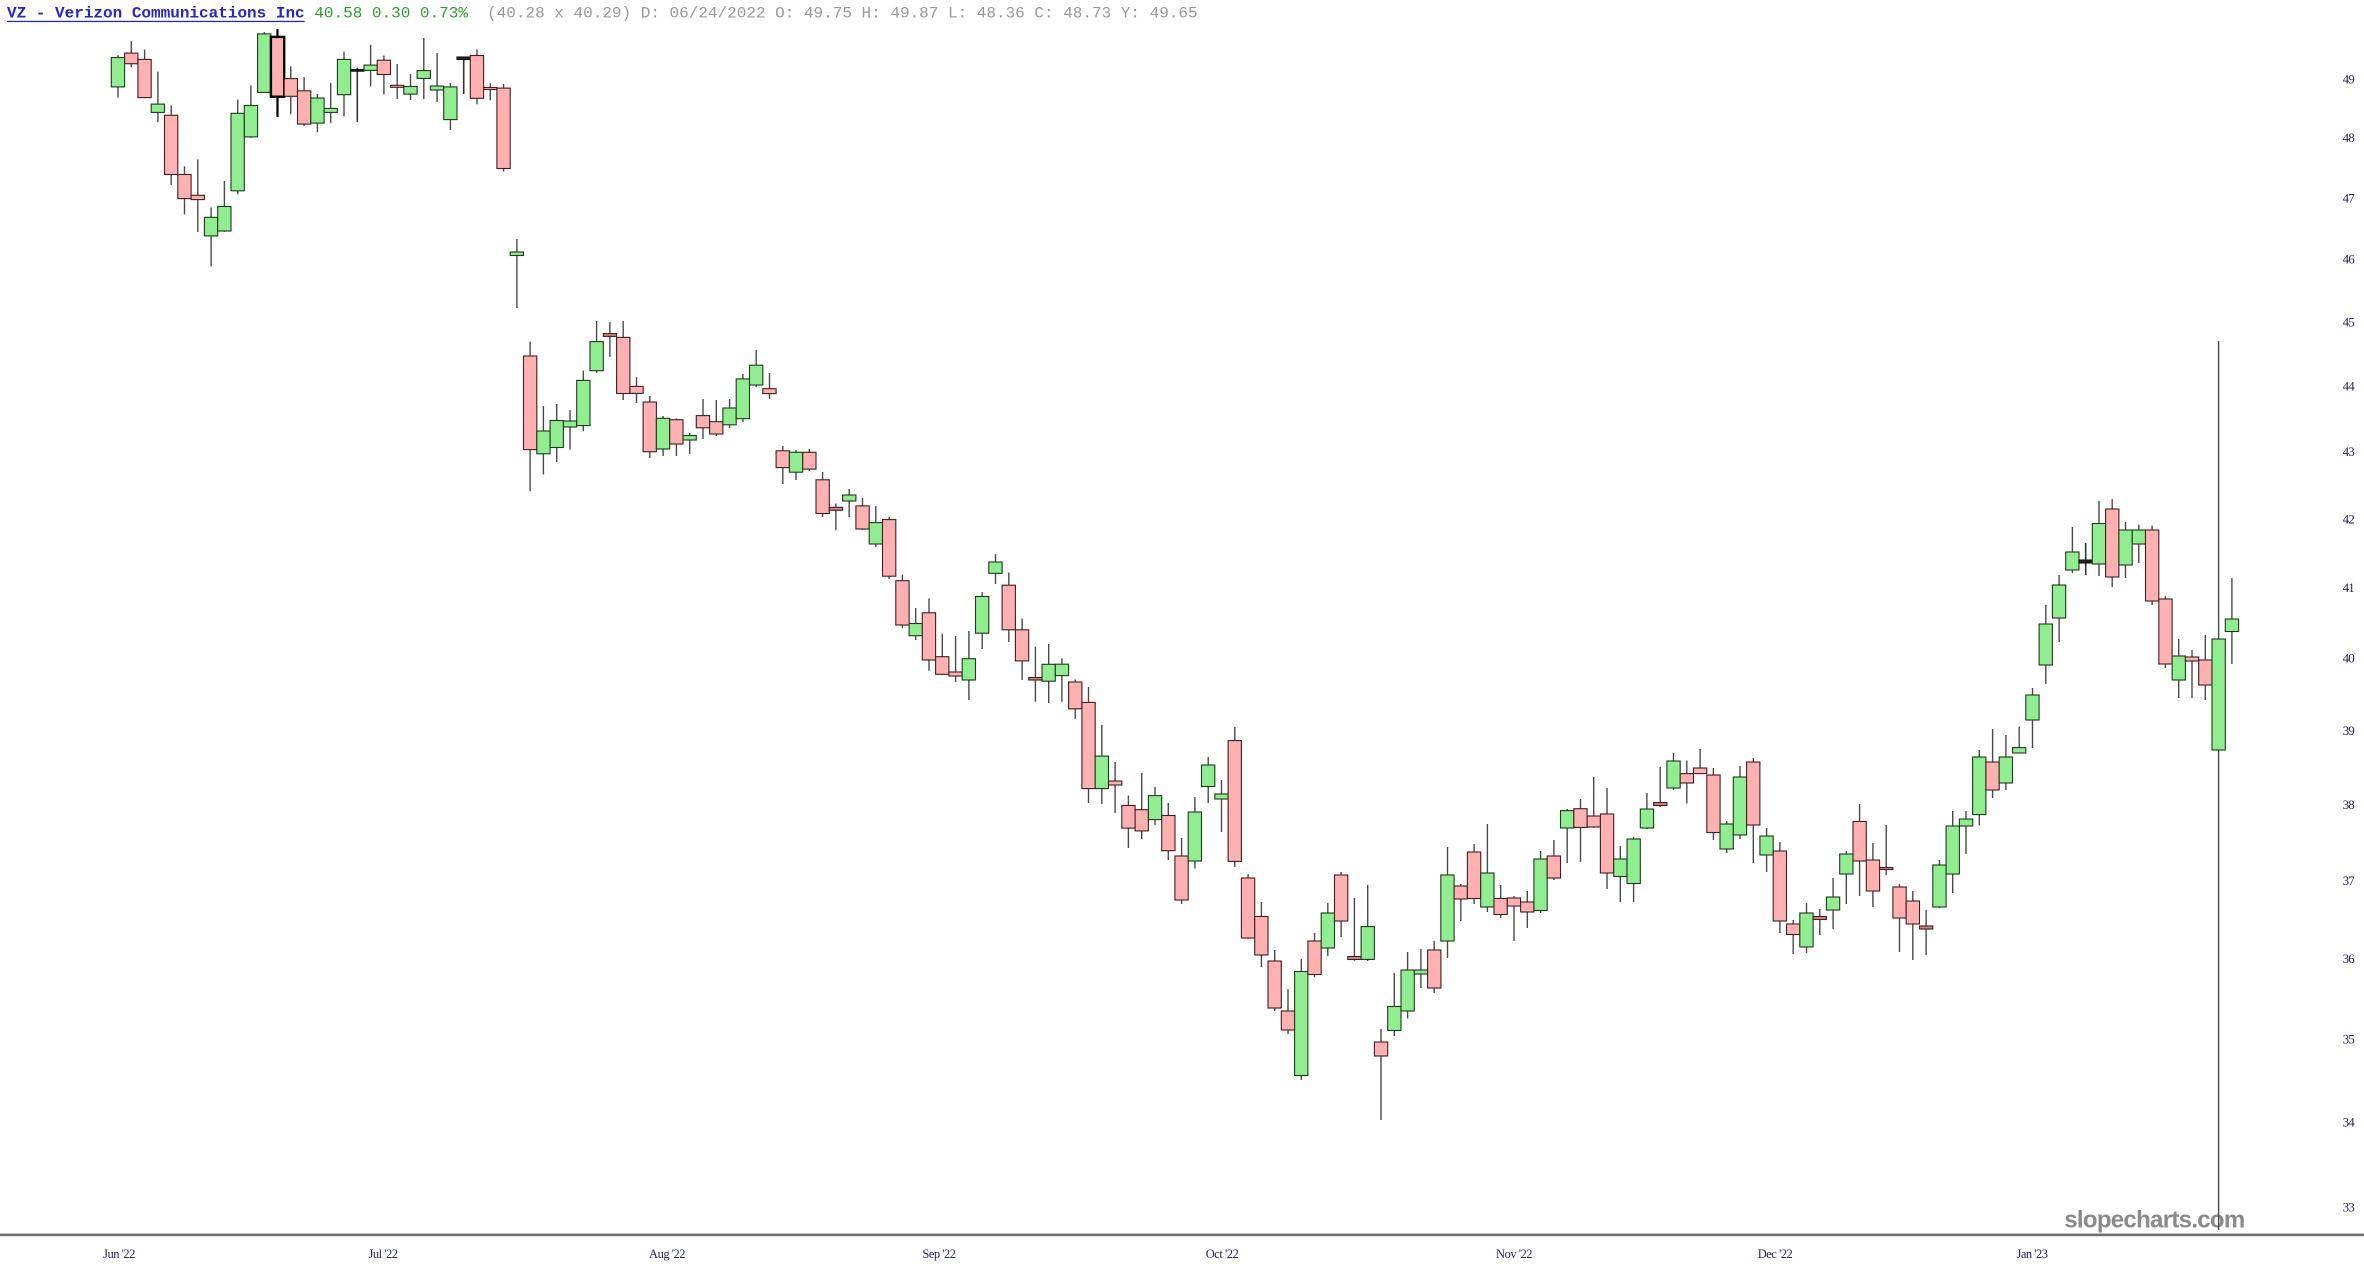  Describe the element at coordinates (2349, 658) in the screenshot. I see `svg-text: 40` at that location.